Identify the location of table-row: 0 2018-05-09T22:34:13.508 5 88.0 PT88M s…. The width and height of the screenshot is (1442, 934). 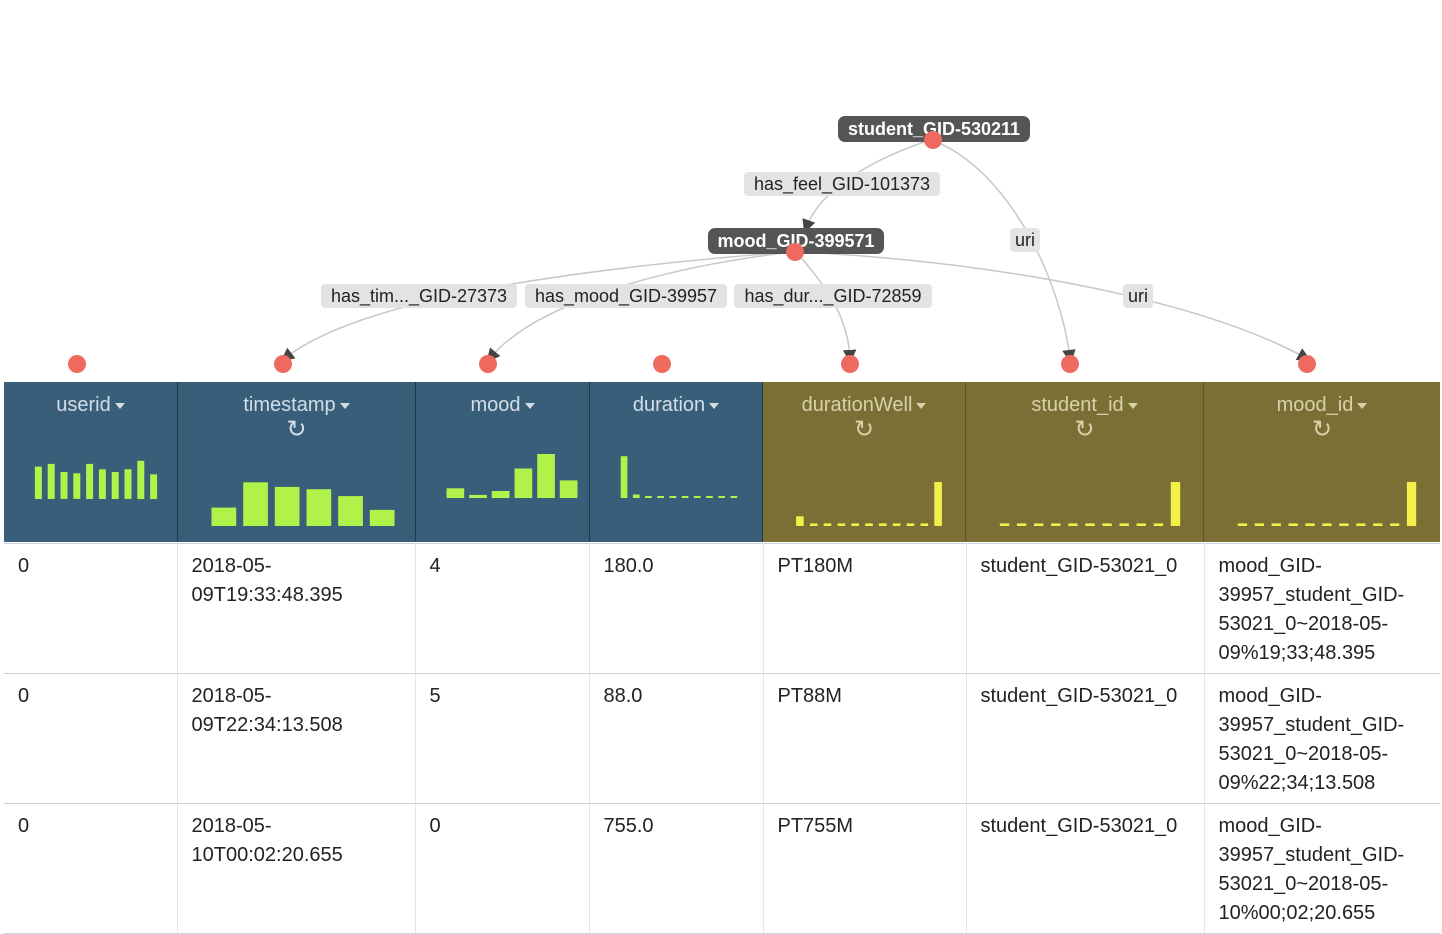
(722, 738).